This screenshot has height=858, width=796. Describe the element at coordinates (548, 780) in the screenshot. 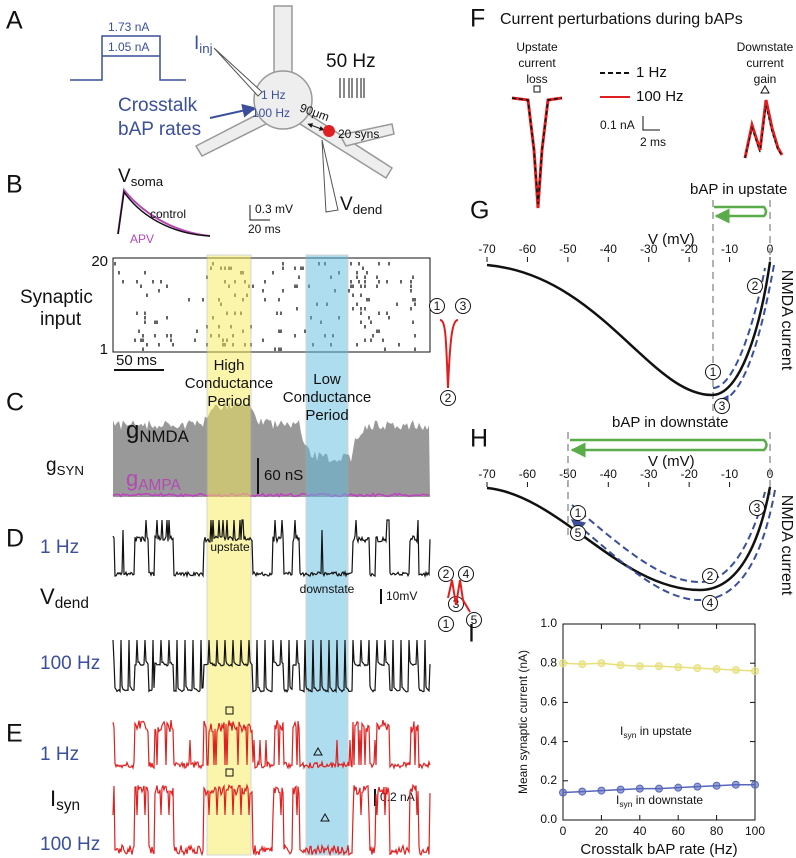

I see `y-tick-label: 0.2` at that location.